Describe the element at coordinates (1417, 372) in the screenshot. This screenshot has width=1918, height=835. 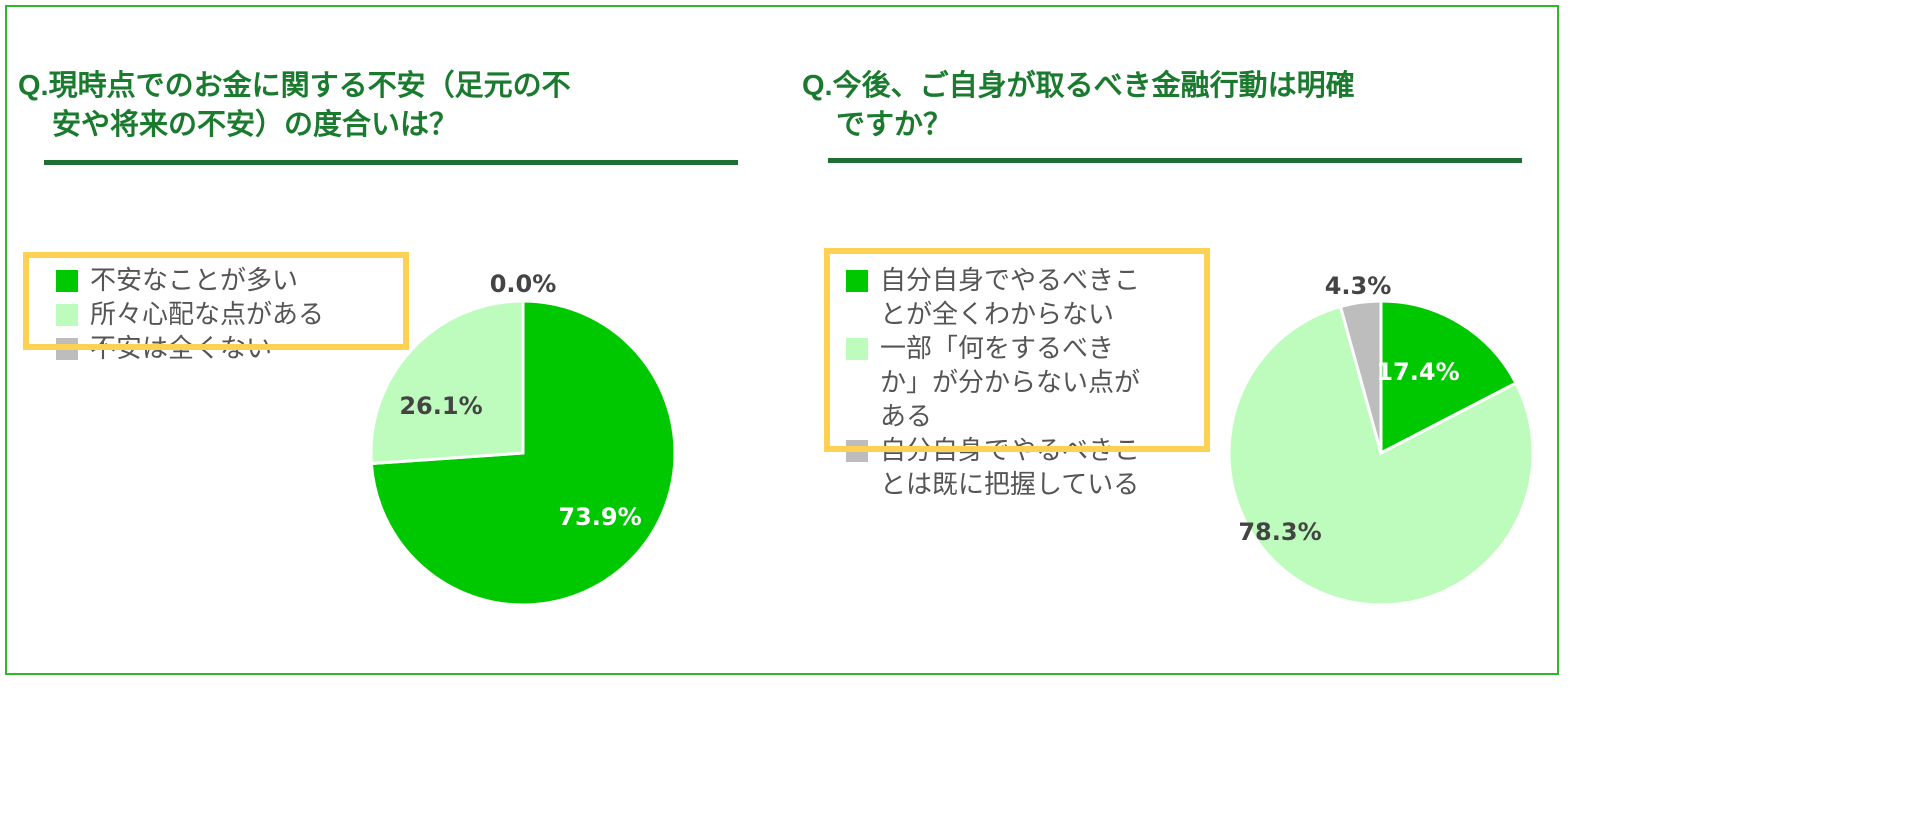
I see `data-label: 17.4%` at that location.